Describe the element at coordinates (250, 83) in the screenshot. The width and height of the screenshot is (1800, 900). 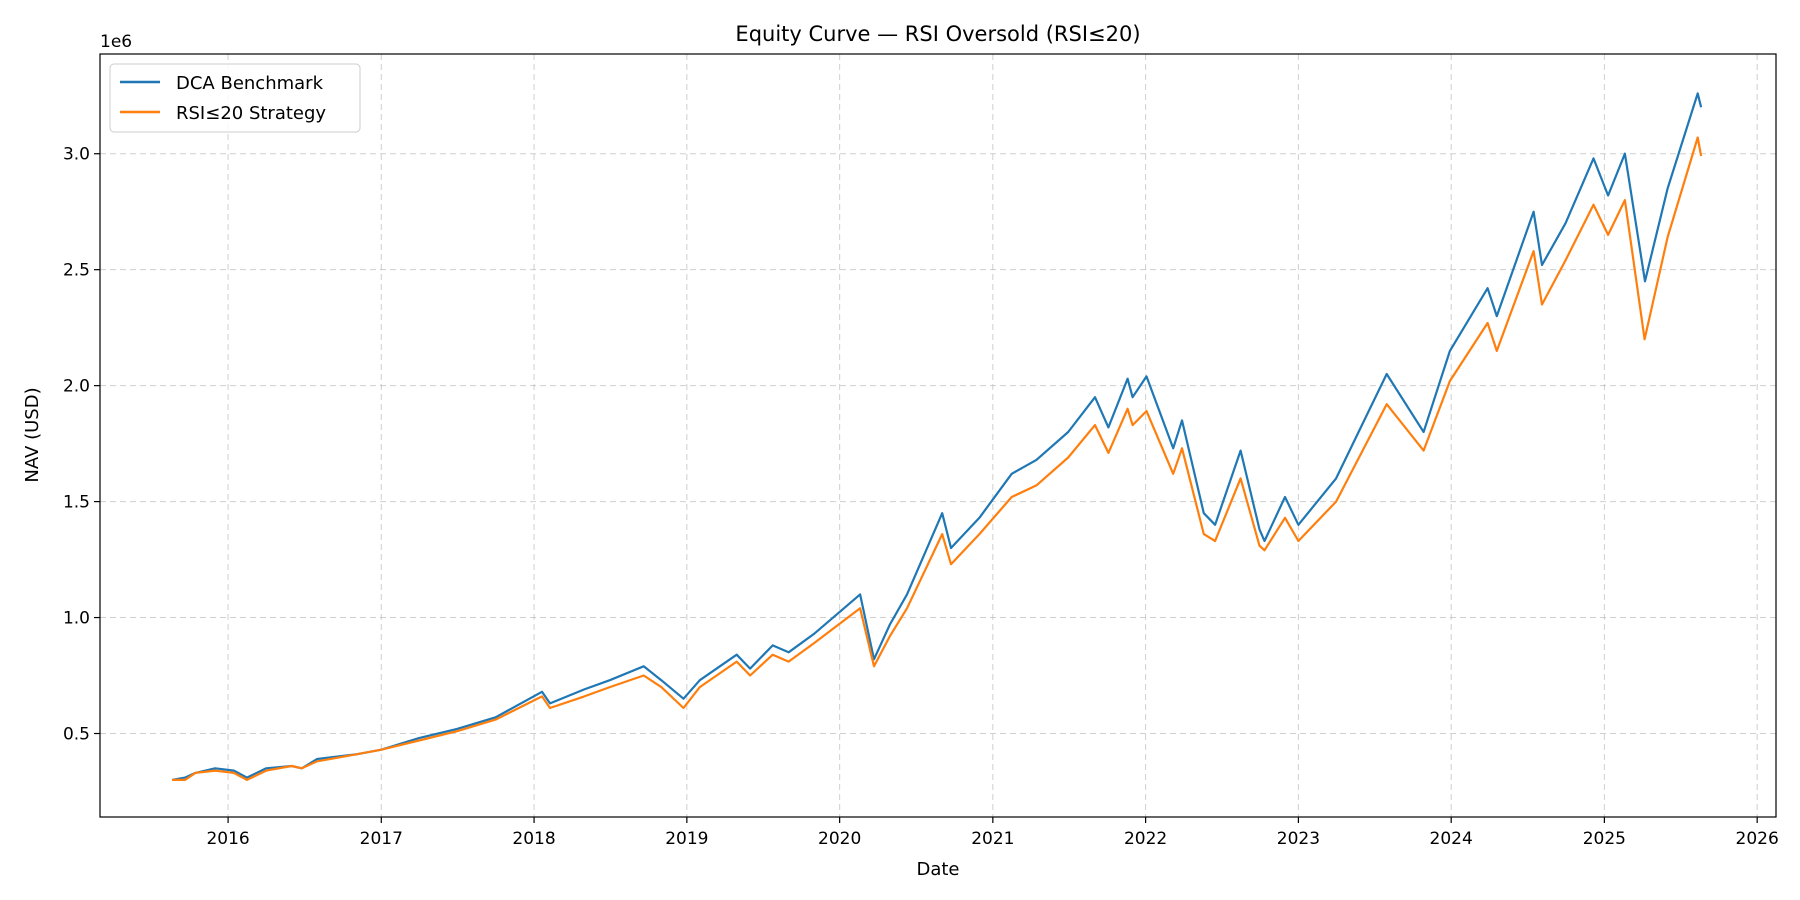
I see `legend-label-dca: DCA Benchmark` at that location.